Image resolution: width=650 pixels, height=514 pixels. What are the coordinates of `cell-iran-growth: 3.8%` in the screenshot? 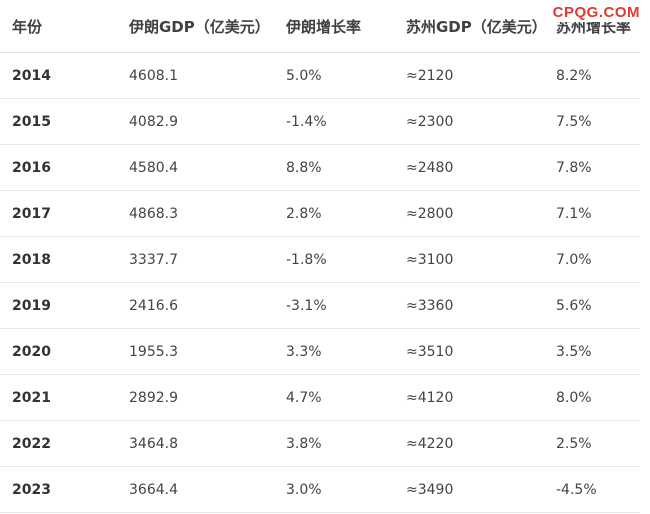 It's located at (334, 443).